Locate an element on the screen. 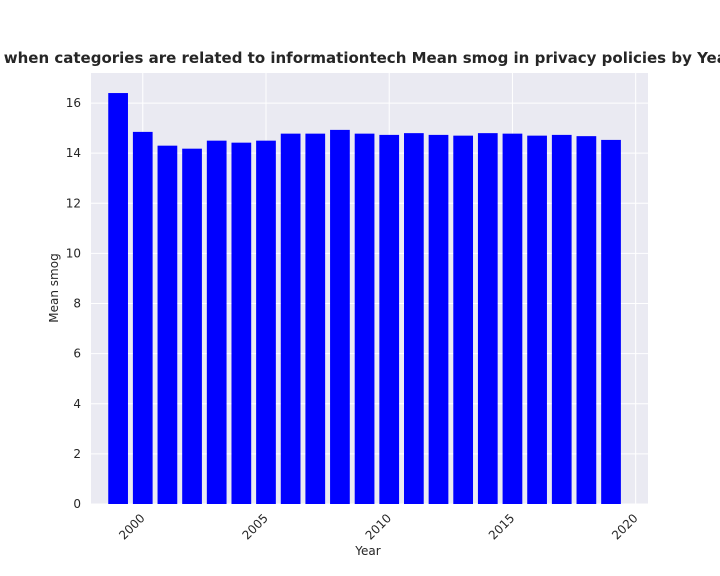  bar-2016 is located at coordinates (537, 319).